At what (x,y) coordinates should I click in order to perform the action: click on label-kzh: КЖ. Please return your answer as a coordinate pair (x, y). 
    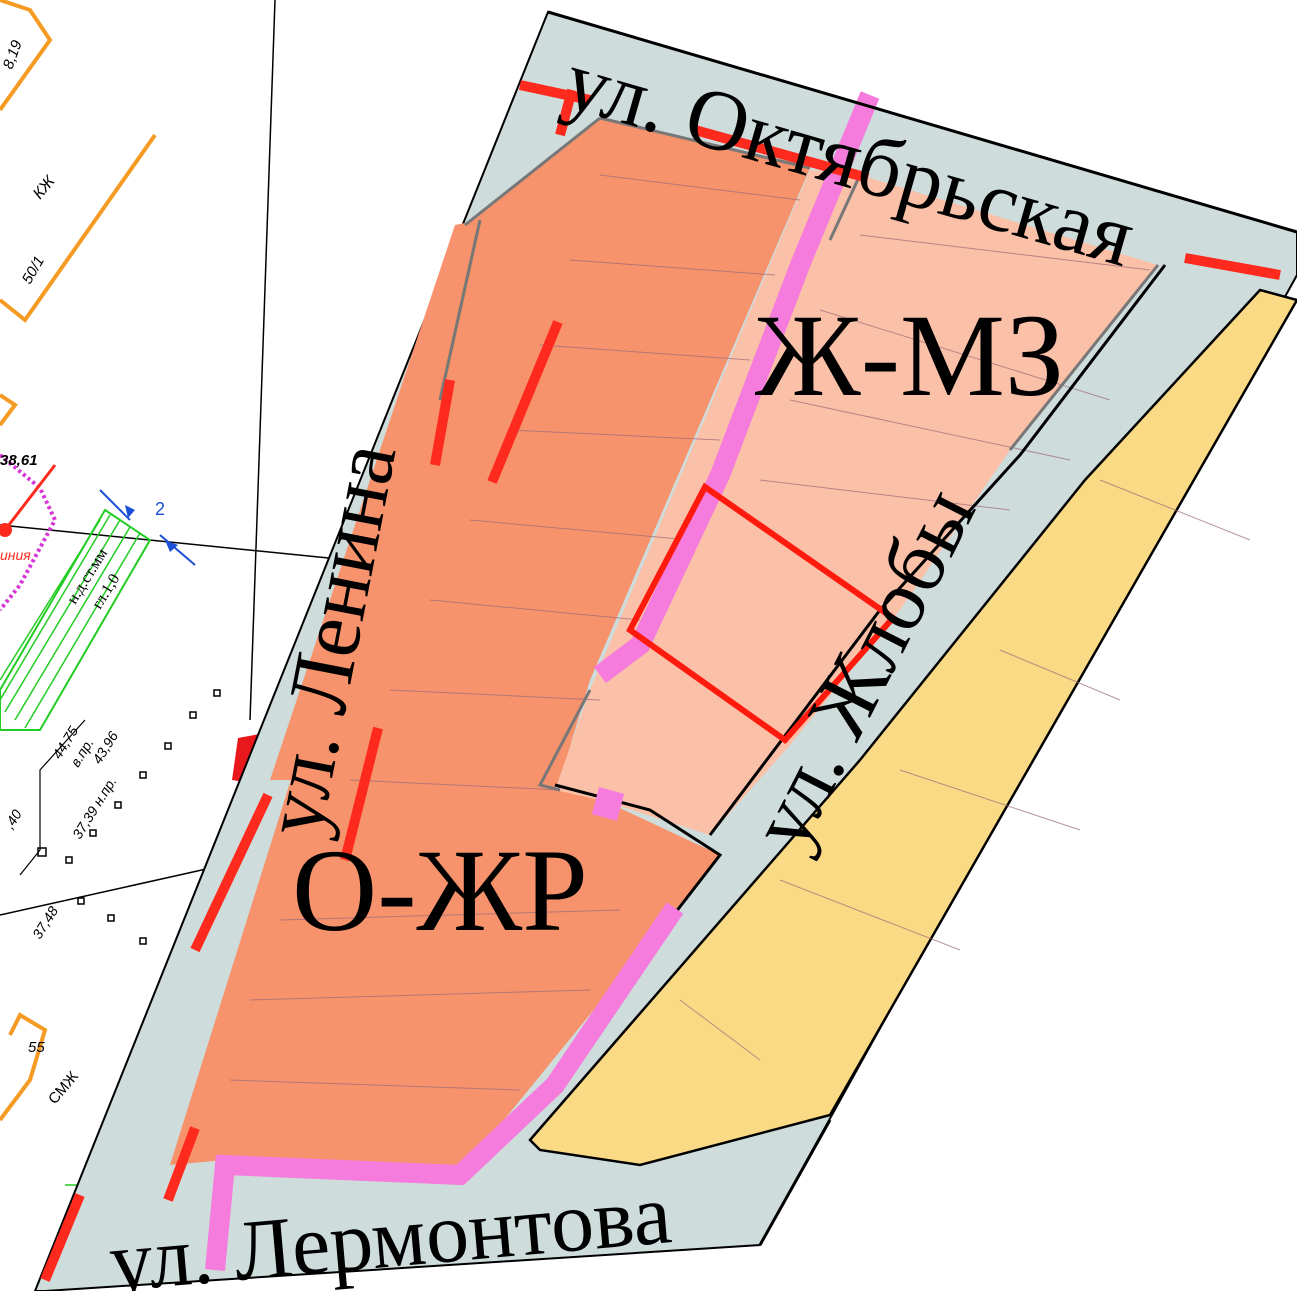
    Looking at the image, I should click on (44, 187).